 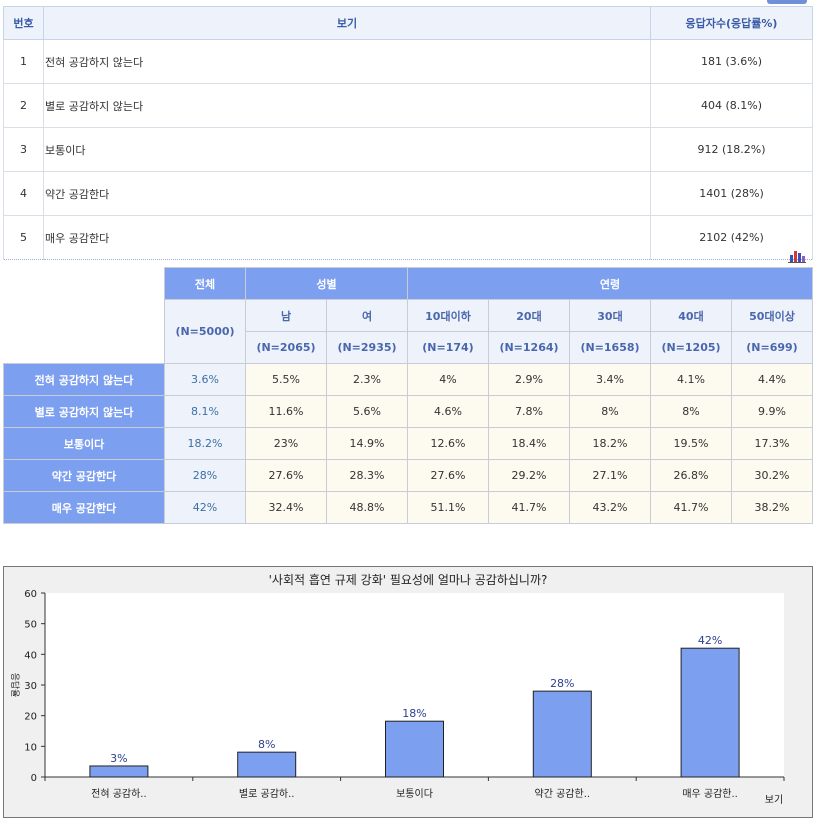 I want to click on total-cell: 28%, so click(x=205, y=475).